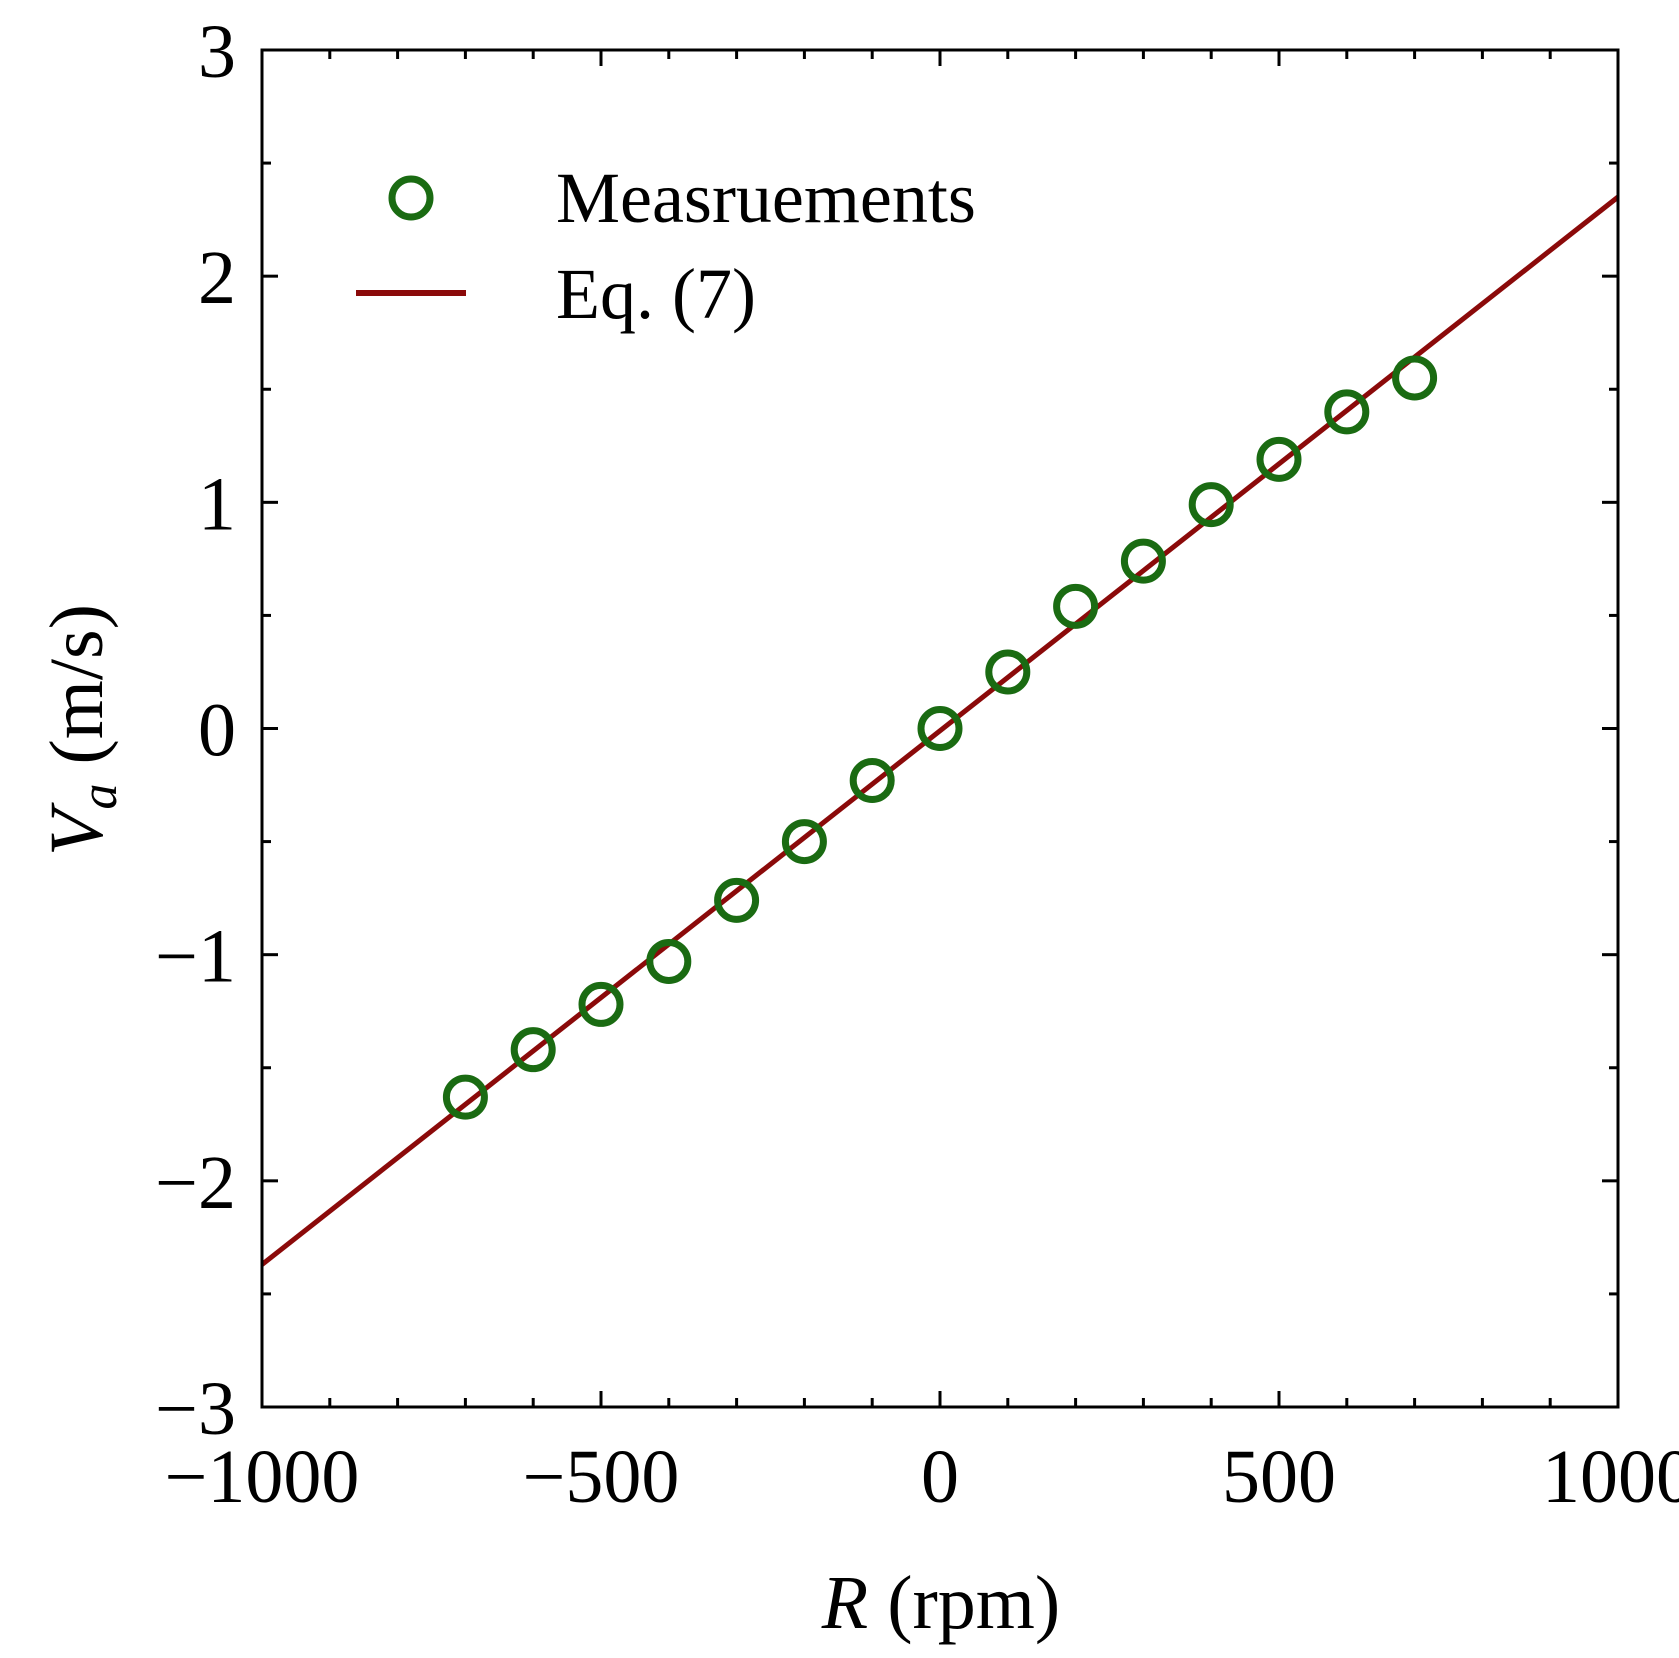 The width and height of the screenshot is (1679, 1658). Describe the element at coordinates (217, 278) in the screenshot. I see `y-tick-label: 2` at that location.